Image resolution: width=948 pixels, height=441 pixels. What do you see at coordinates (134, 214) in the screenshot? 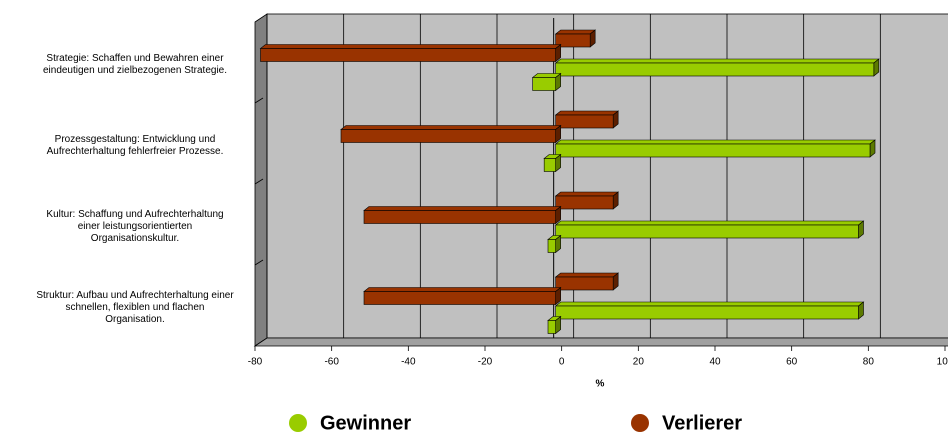
I see `category-label: Kultur: Schaffung und Aufrechterhaltung` at bounding box center [134, 214].